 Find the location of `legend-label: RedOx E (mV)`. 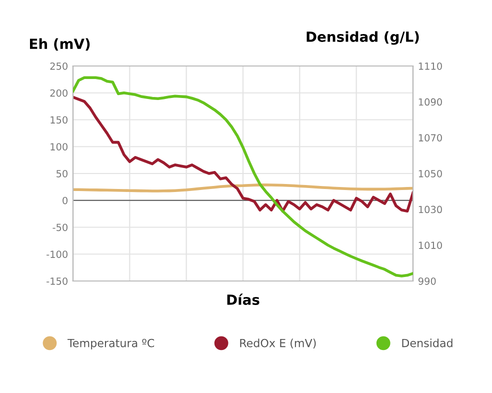

legend-label: RedOx E (mV) is located at coordinates (278, 343).